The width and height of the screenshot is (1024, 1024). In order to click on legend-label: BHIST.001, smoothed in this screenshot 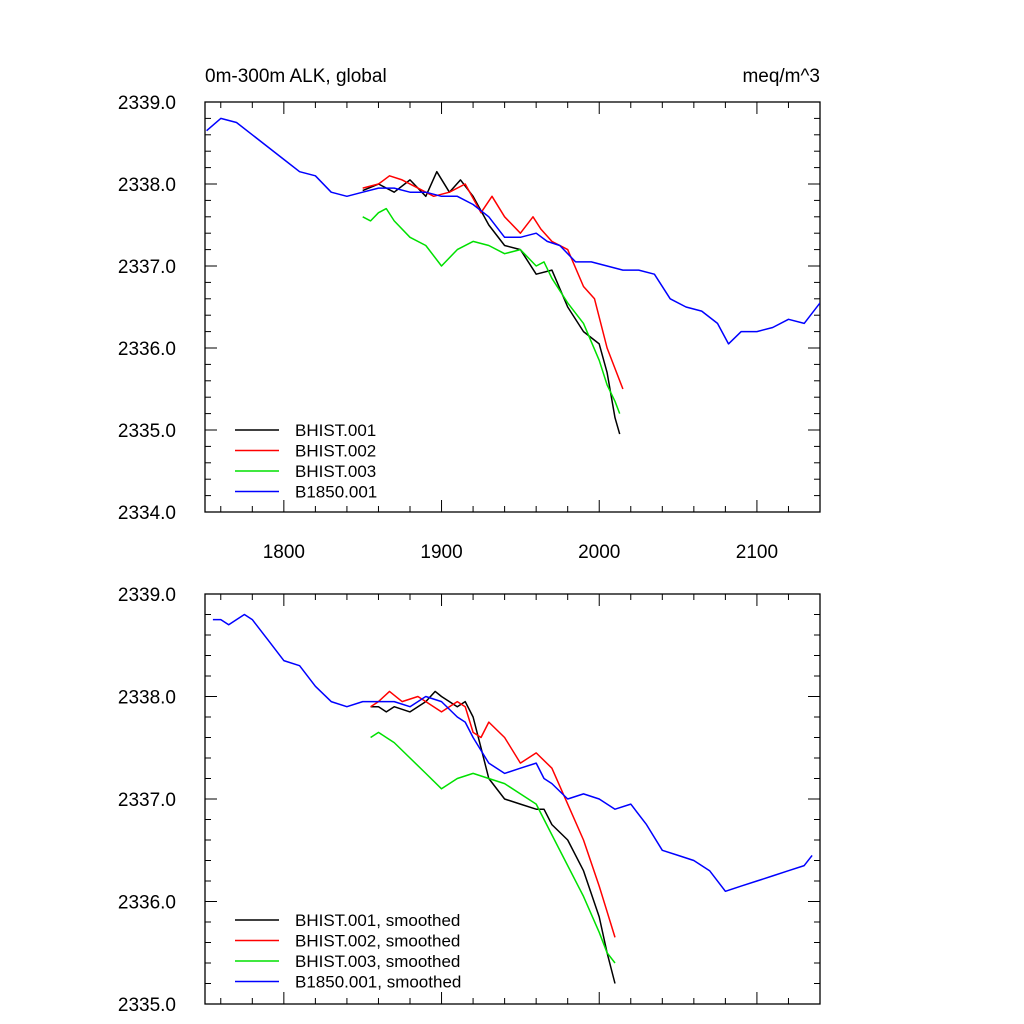, I will do `click(377, 920)`.